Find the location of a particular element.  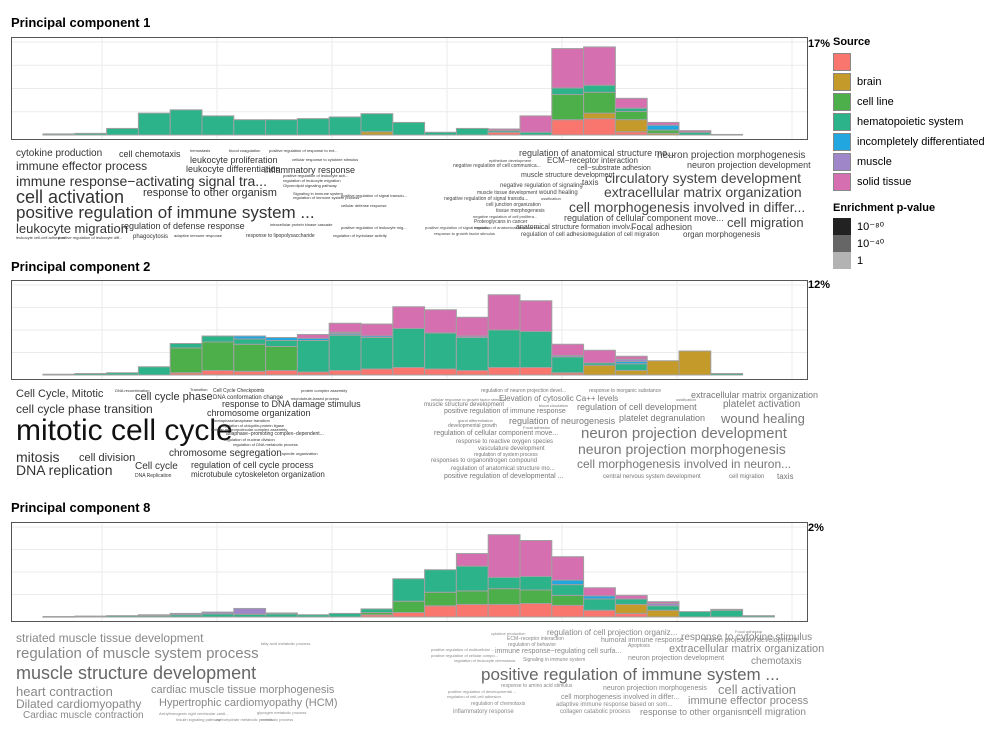

legend-pvalue-item: 10⁻⁴⁰ is located at coordinates (915, 243).